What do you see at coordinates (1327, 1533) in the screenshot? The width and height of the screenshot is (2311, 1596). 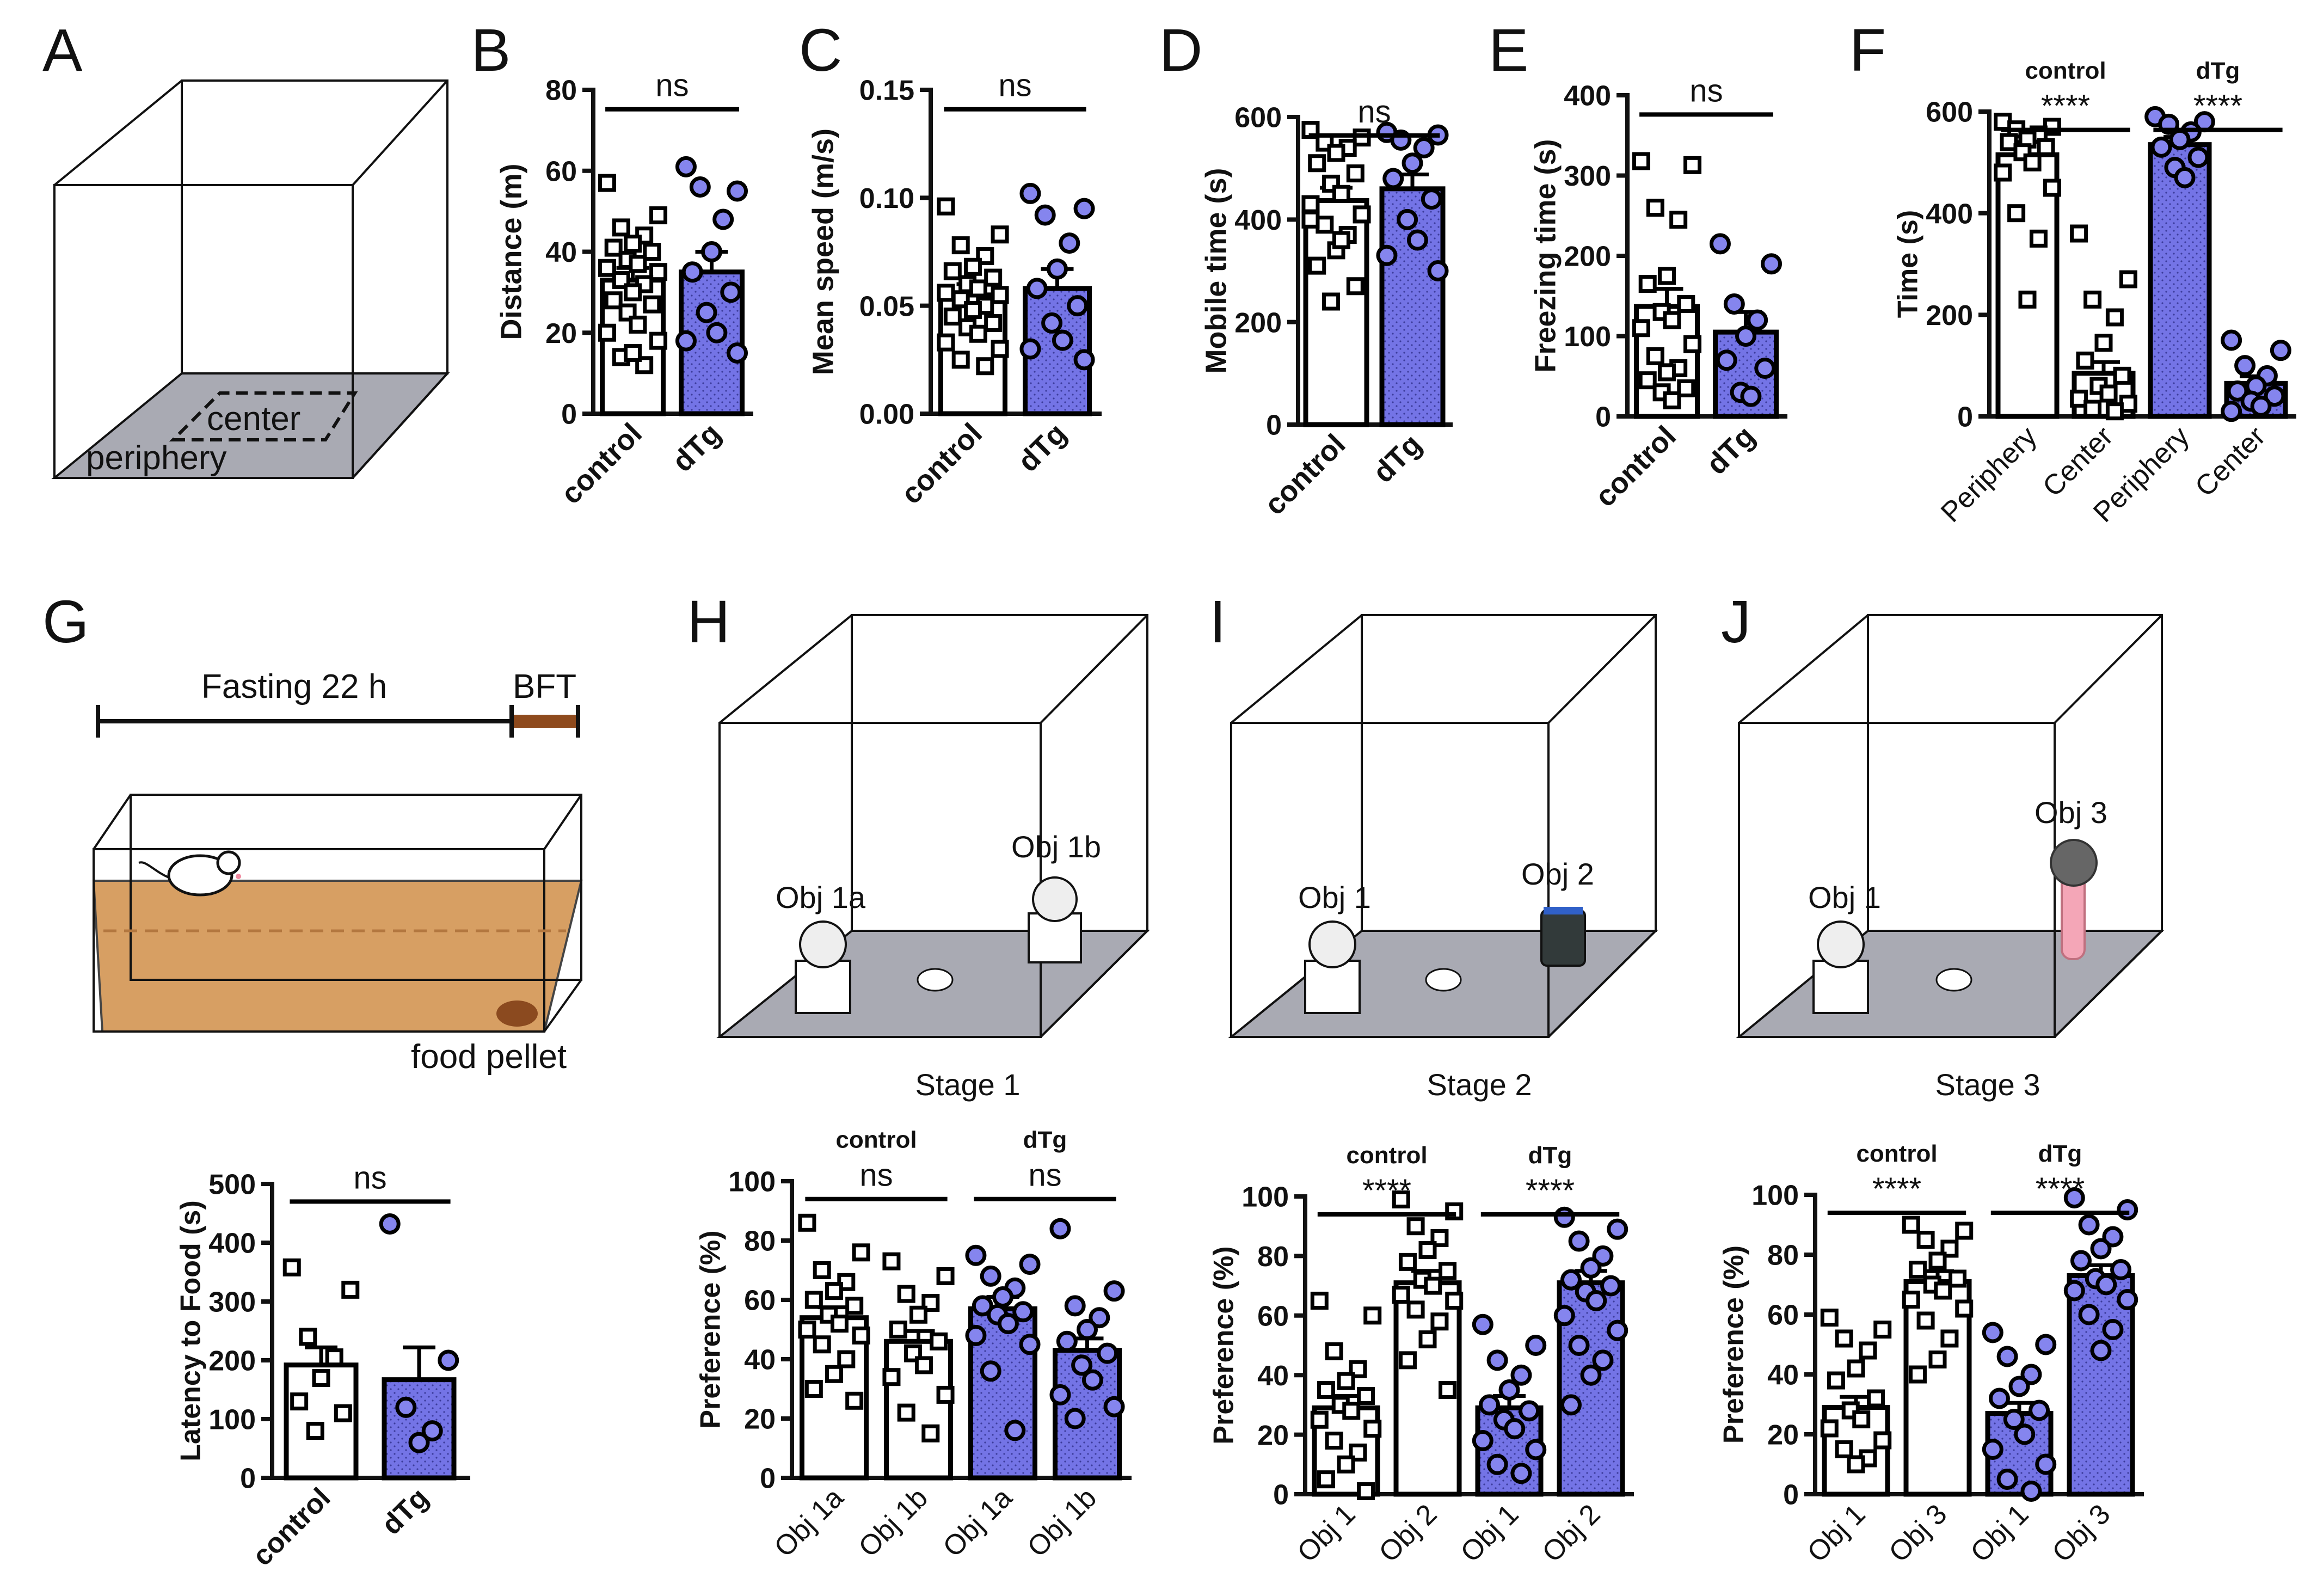 I see `x-tick-label: Obj 1` at bounding box center [1327, 1533].